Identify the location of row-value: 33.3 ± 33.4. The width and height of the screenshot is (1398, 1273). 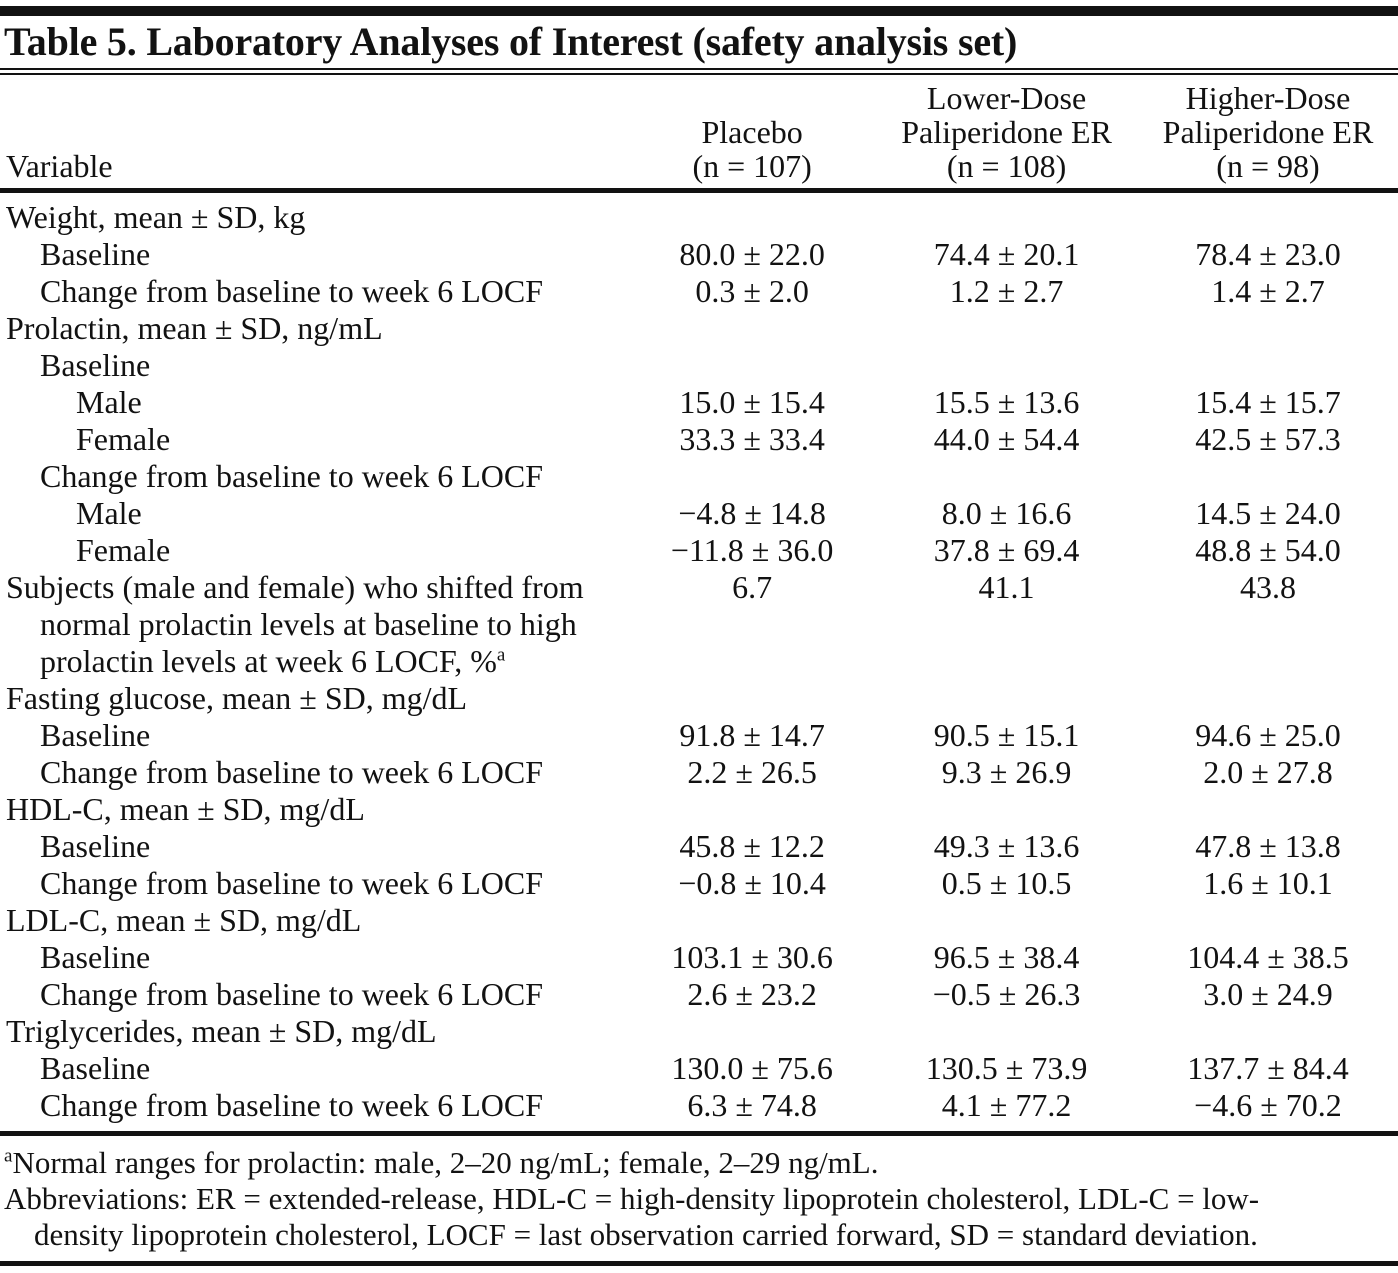
(752, 439).